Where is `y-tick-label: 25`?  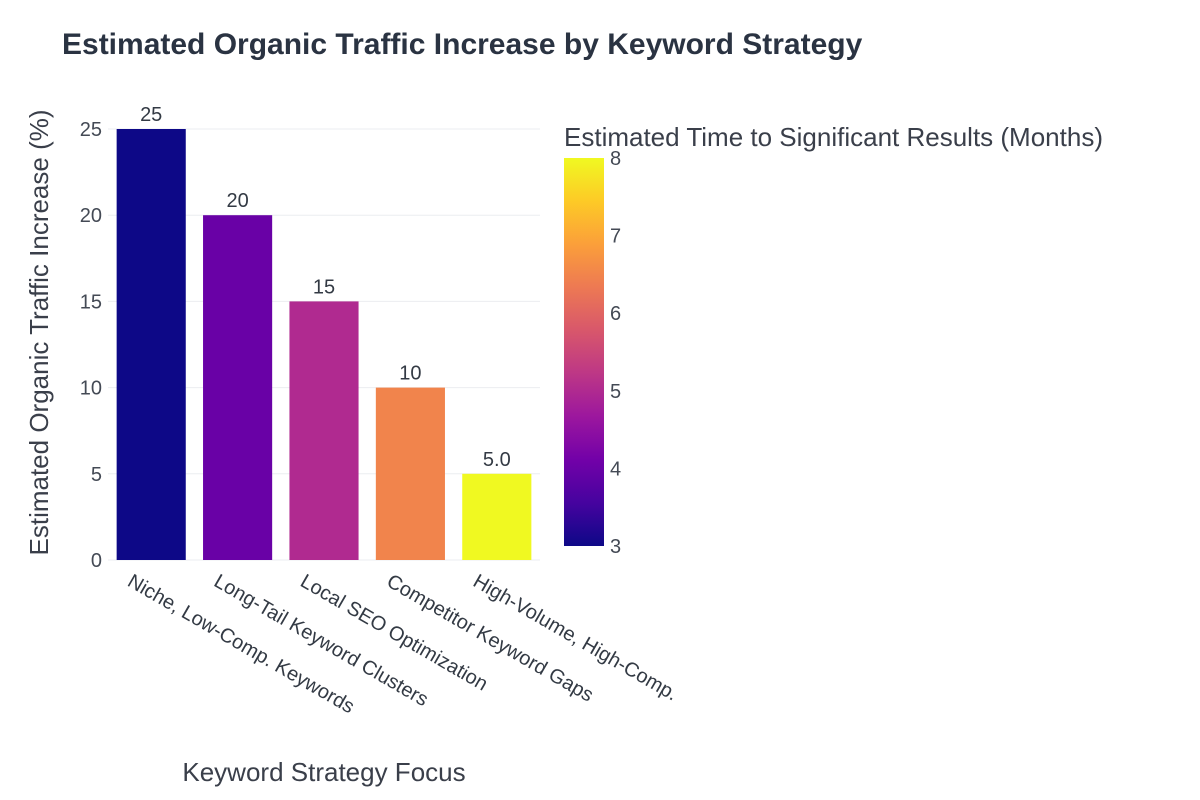
y-tick-label: 25 is located at coordinates (91, 130).